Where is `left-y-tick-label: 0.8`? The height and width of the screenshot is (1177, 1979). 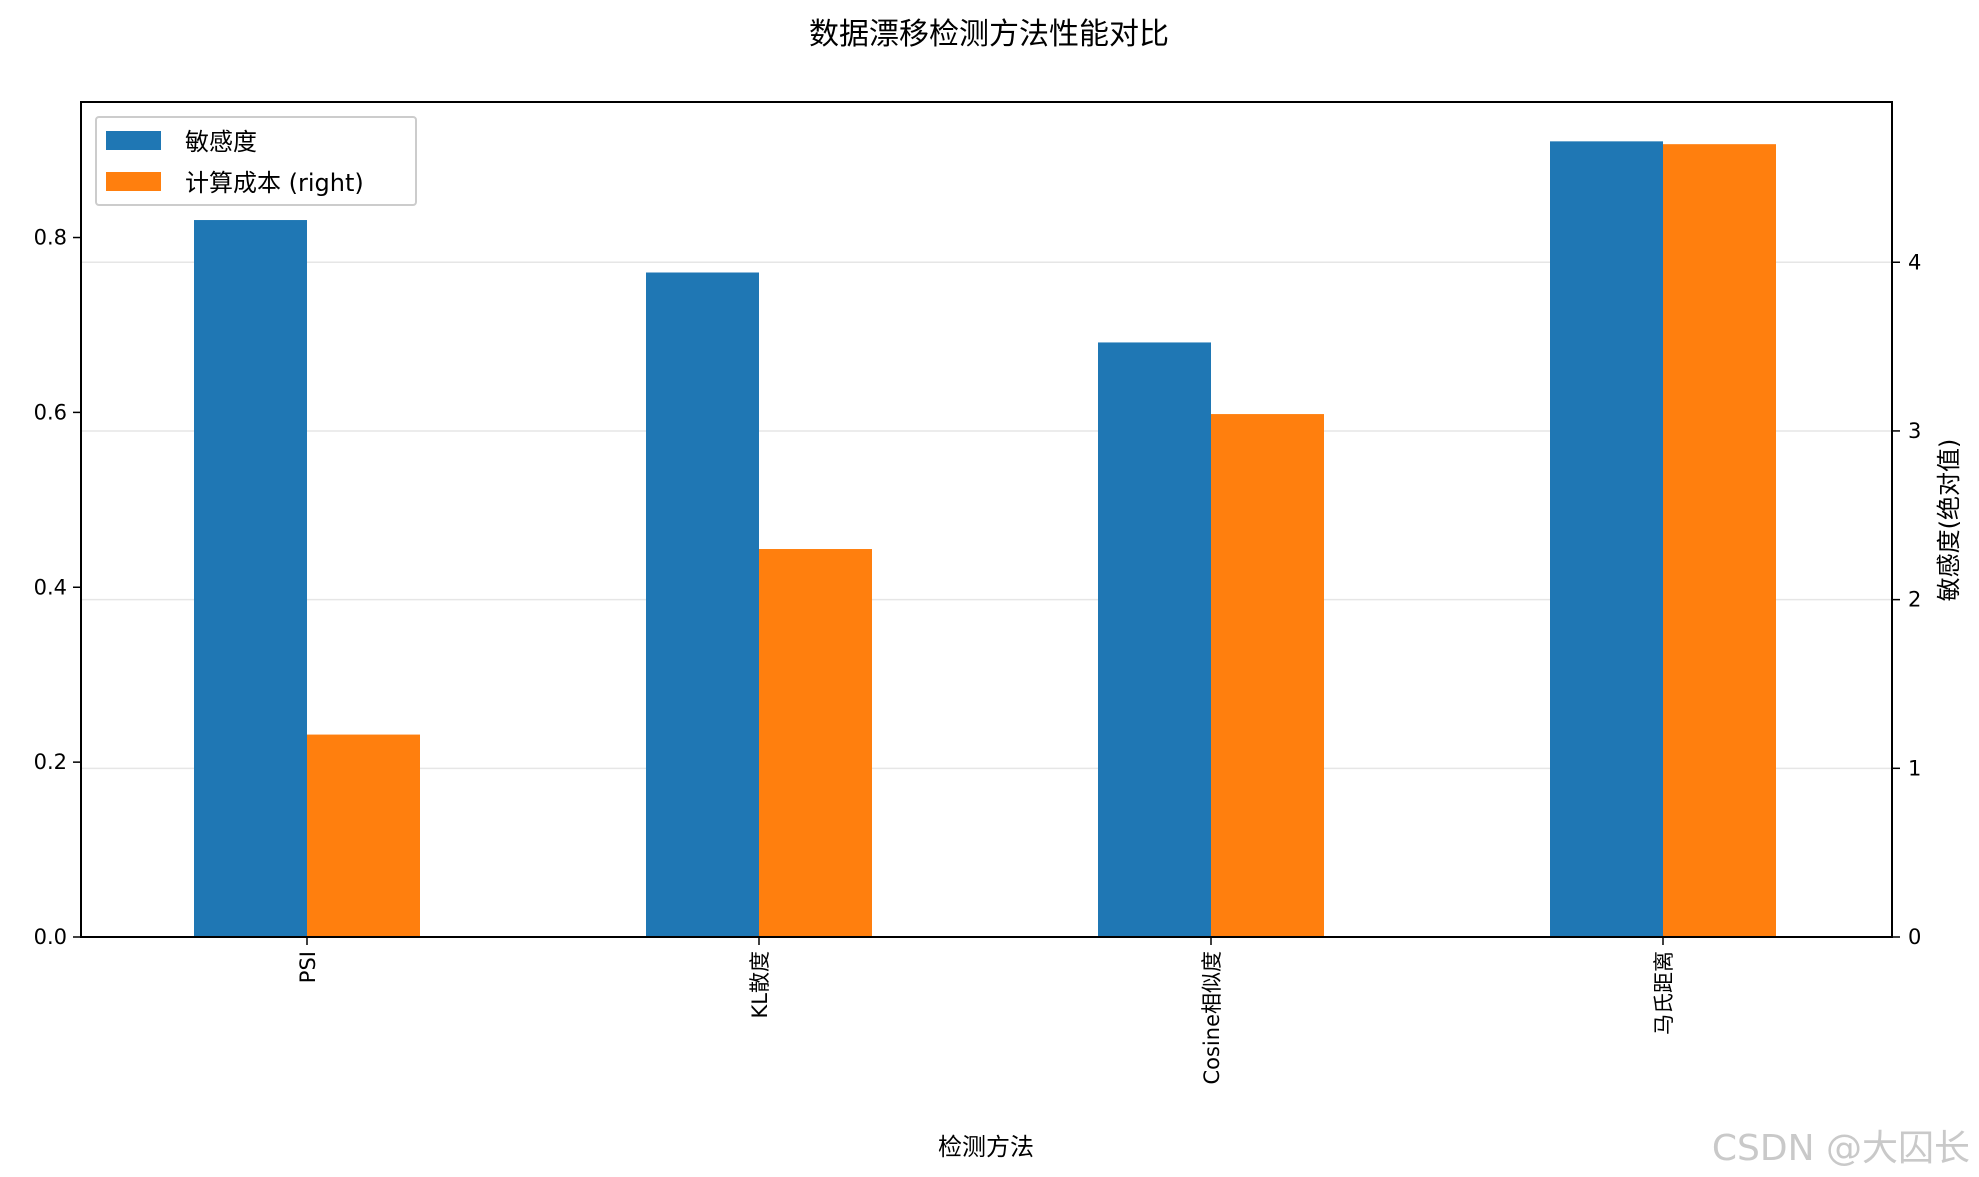
left-y-tick-label: 0.8 is located at coordinates (50, 238).